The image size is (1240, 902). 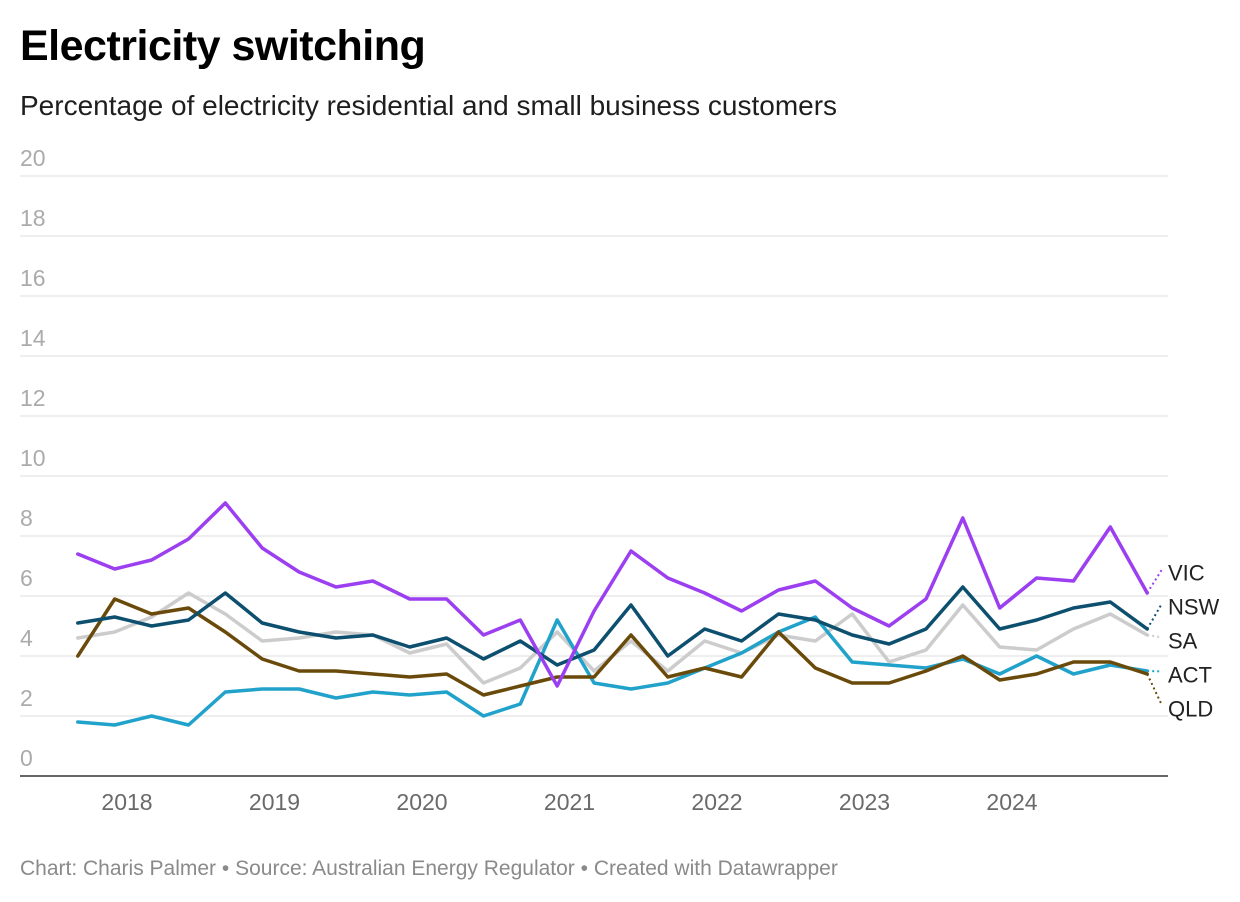 What do you see at coordinates (223, 46) in the screenshot?
I see `chart-title: Electricity switching` at bounding box center [223, 46].